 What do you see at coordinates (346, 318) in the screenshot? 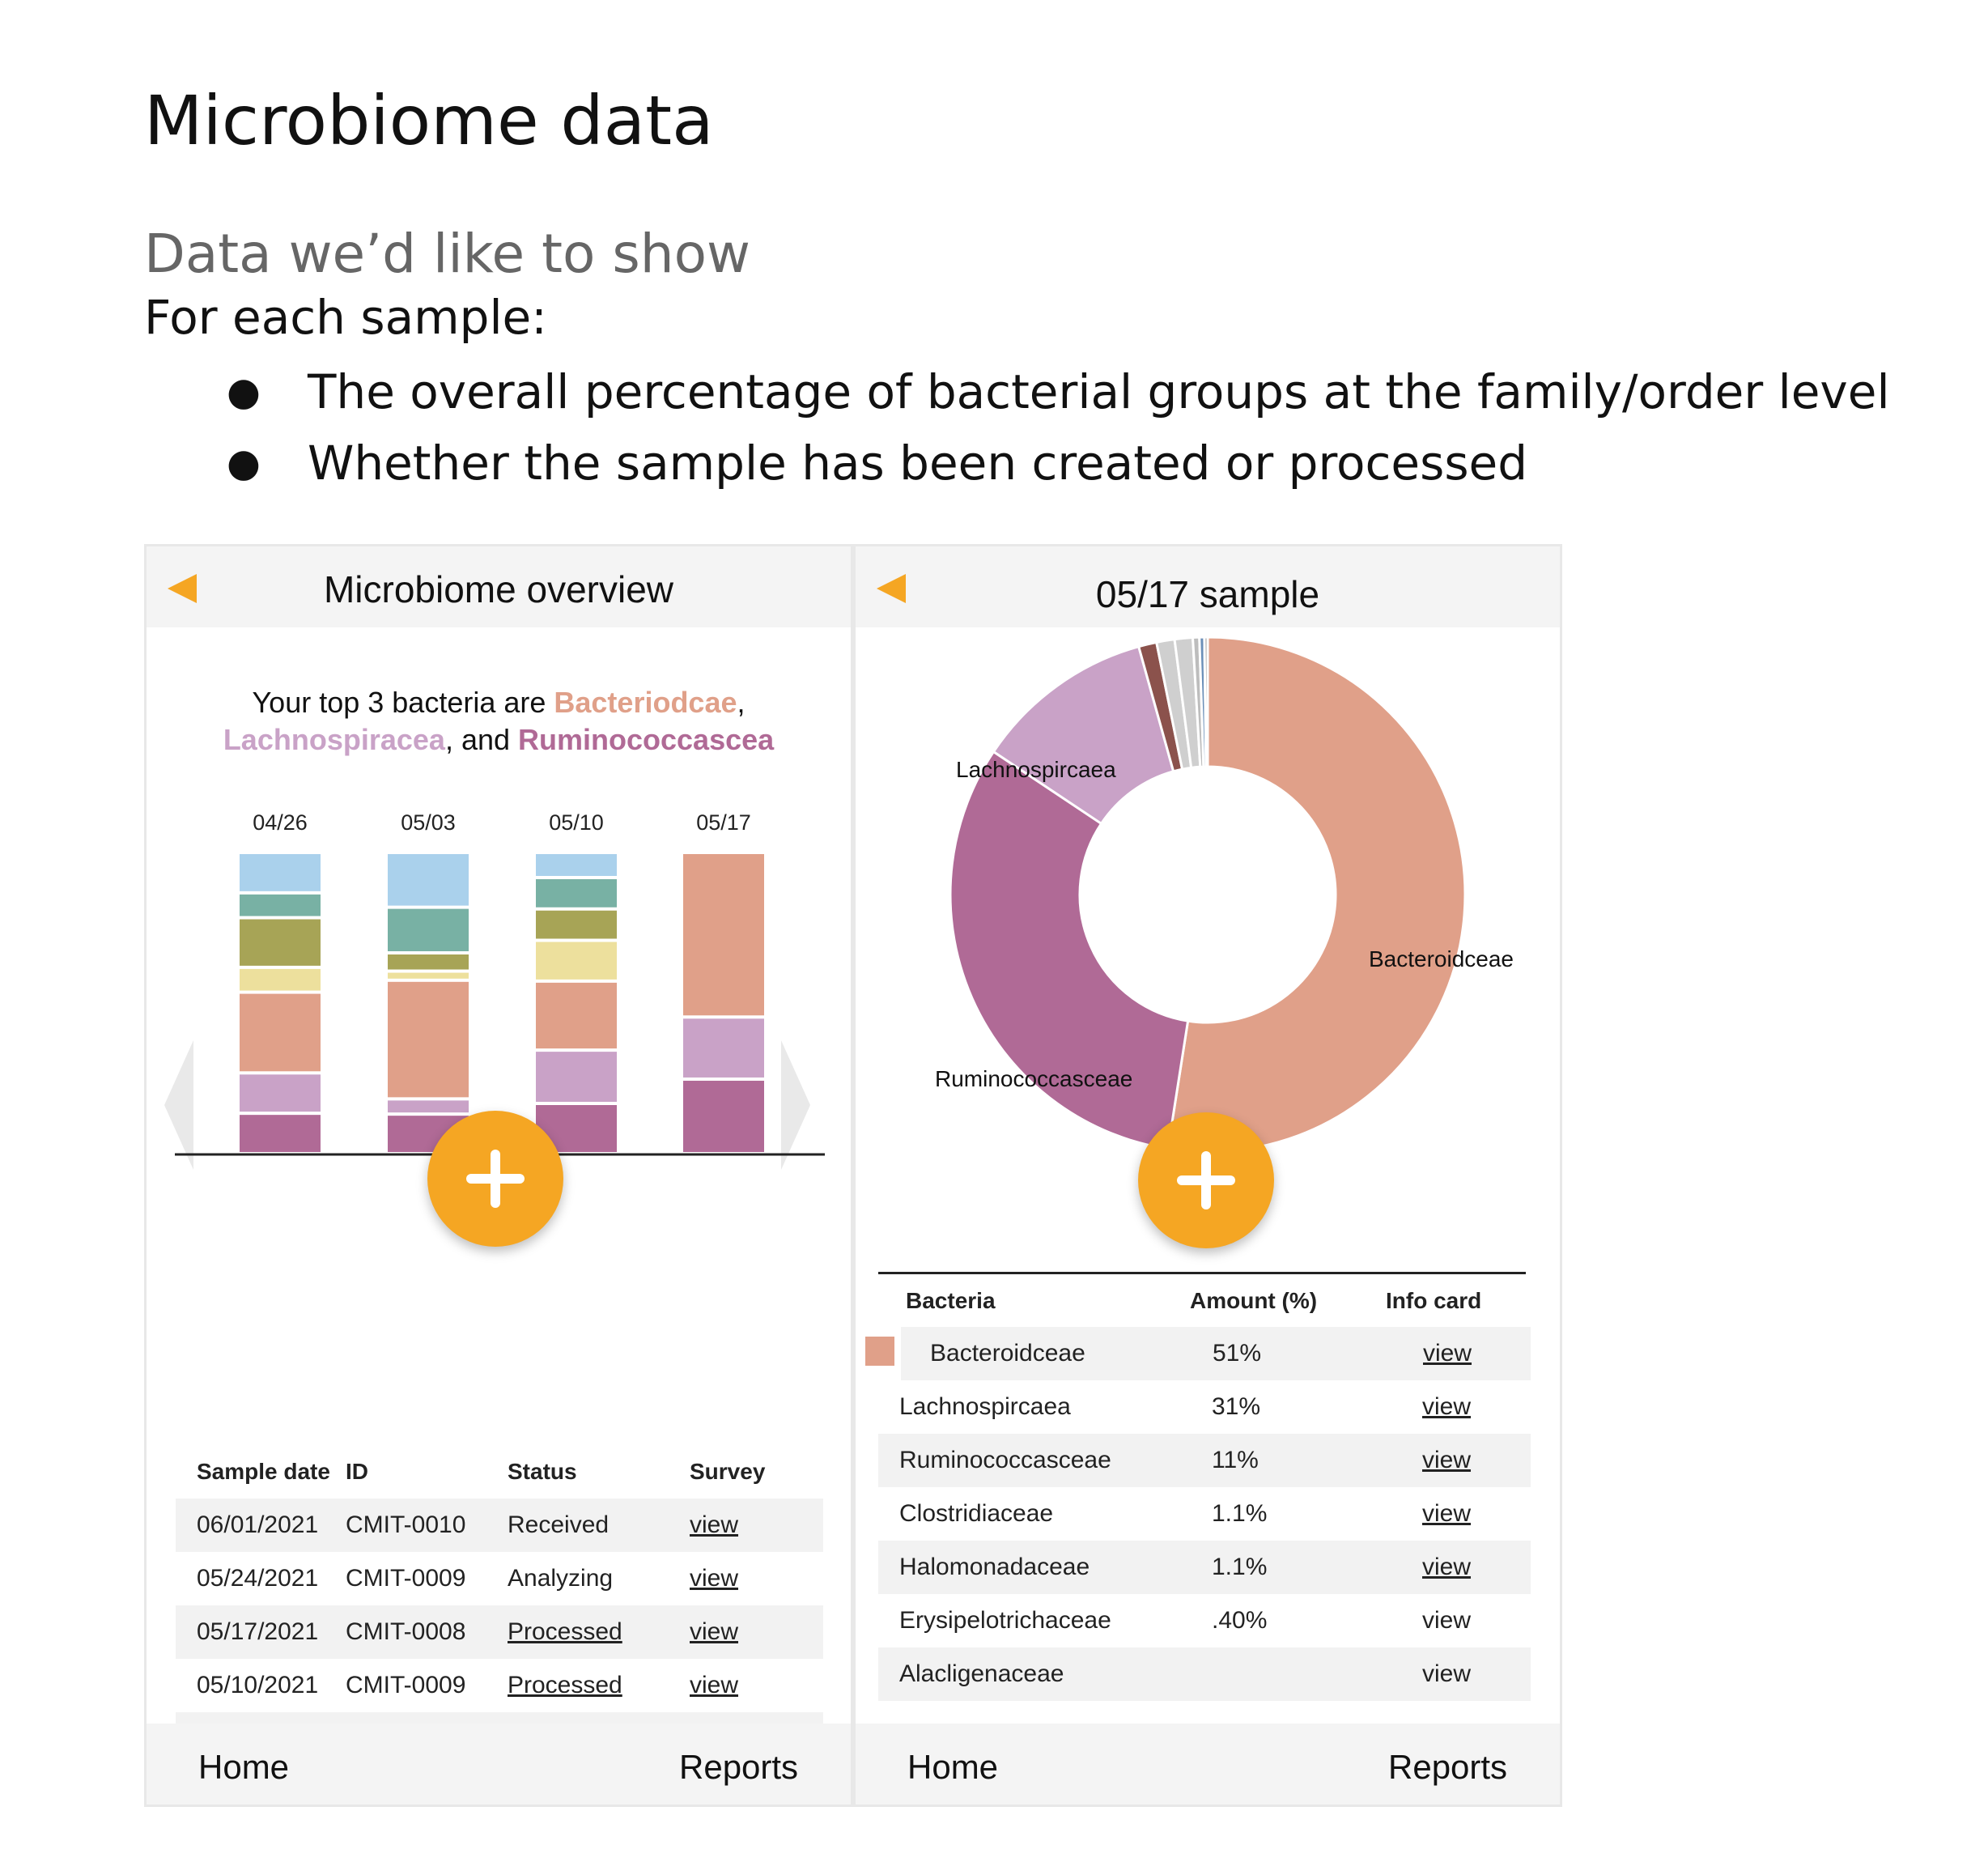
I see `slide-lead: For each sample:` at bounding box center [346, 318].